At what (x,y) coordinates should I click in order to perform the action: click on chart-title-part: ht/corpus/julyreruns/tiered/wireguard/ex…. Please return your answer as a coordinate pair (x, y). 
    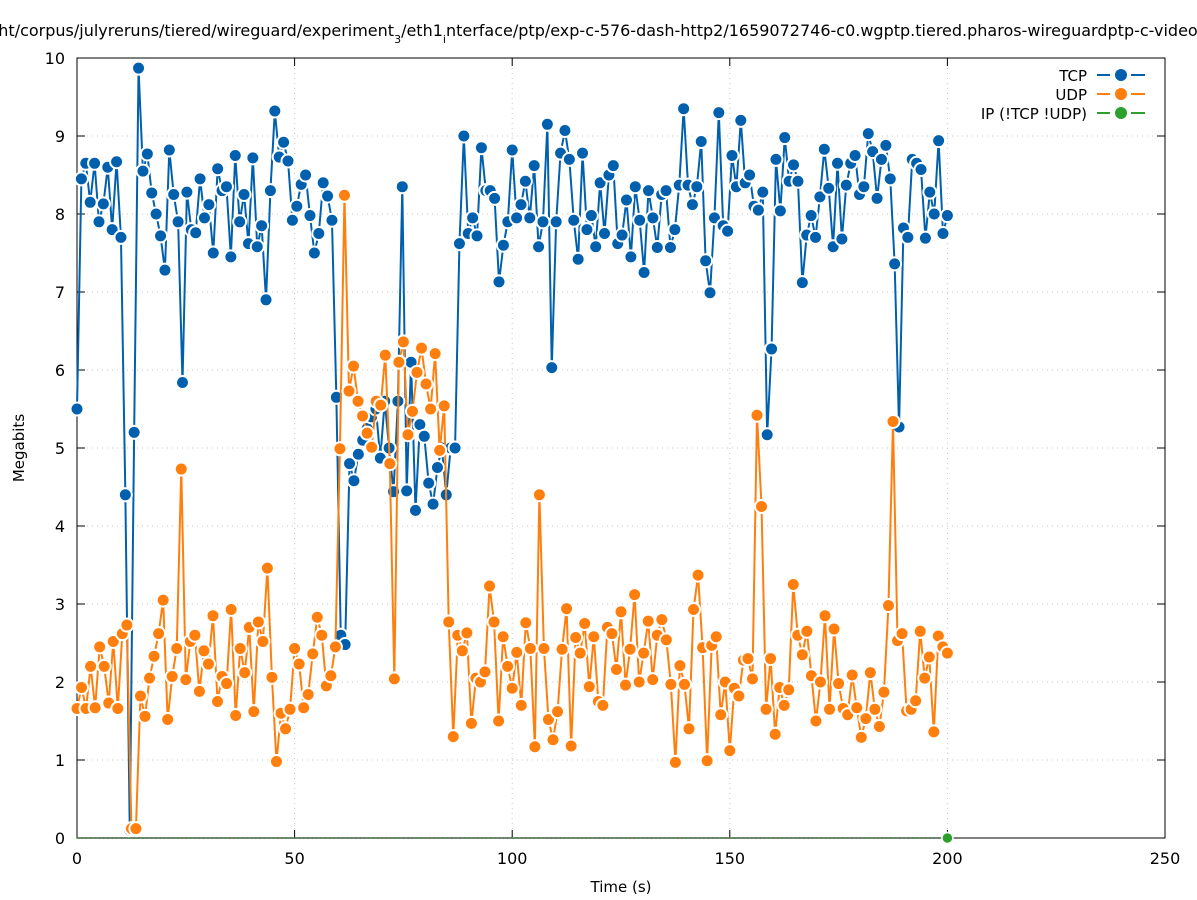
    Looking at the image, I should click on (197, 30).